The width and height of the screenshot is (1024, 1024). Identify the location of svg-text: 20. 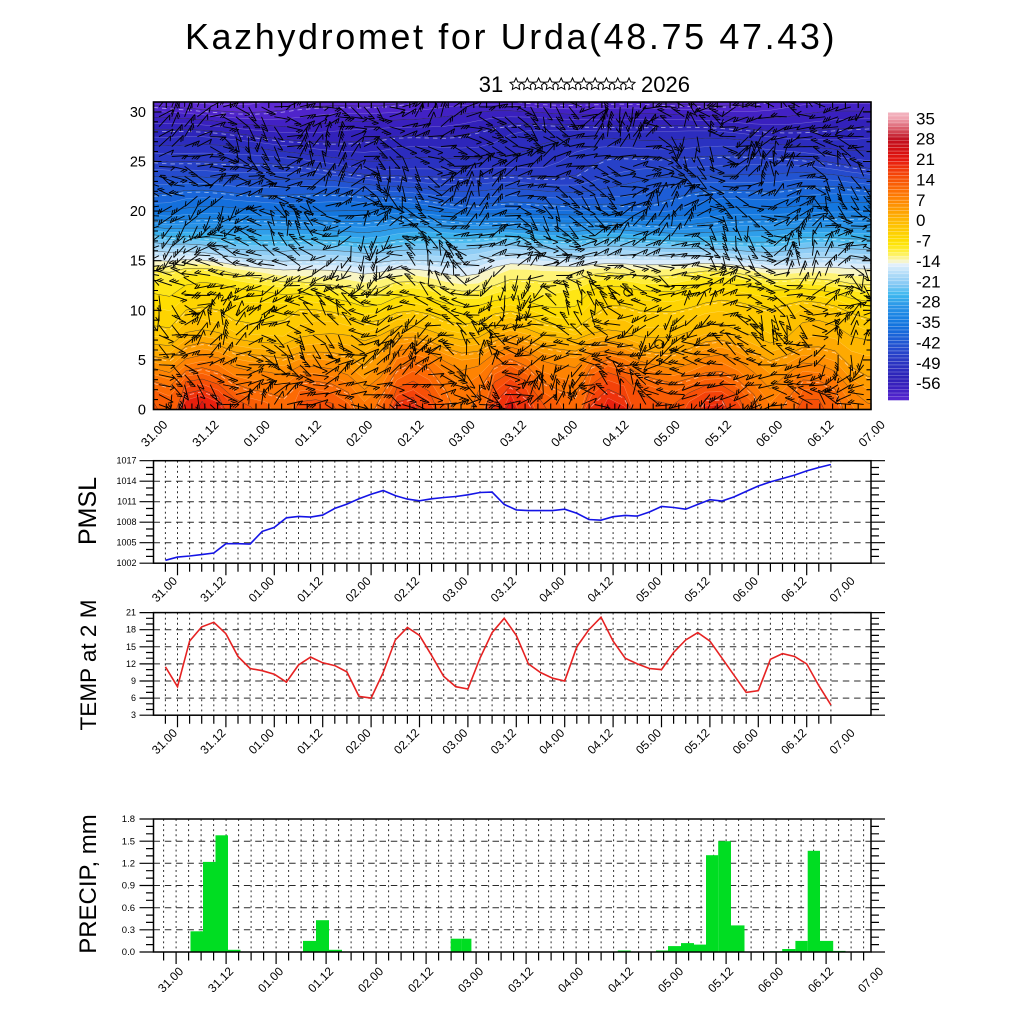
(138, 212).